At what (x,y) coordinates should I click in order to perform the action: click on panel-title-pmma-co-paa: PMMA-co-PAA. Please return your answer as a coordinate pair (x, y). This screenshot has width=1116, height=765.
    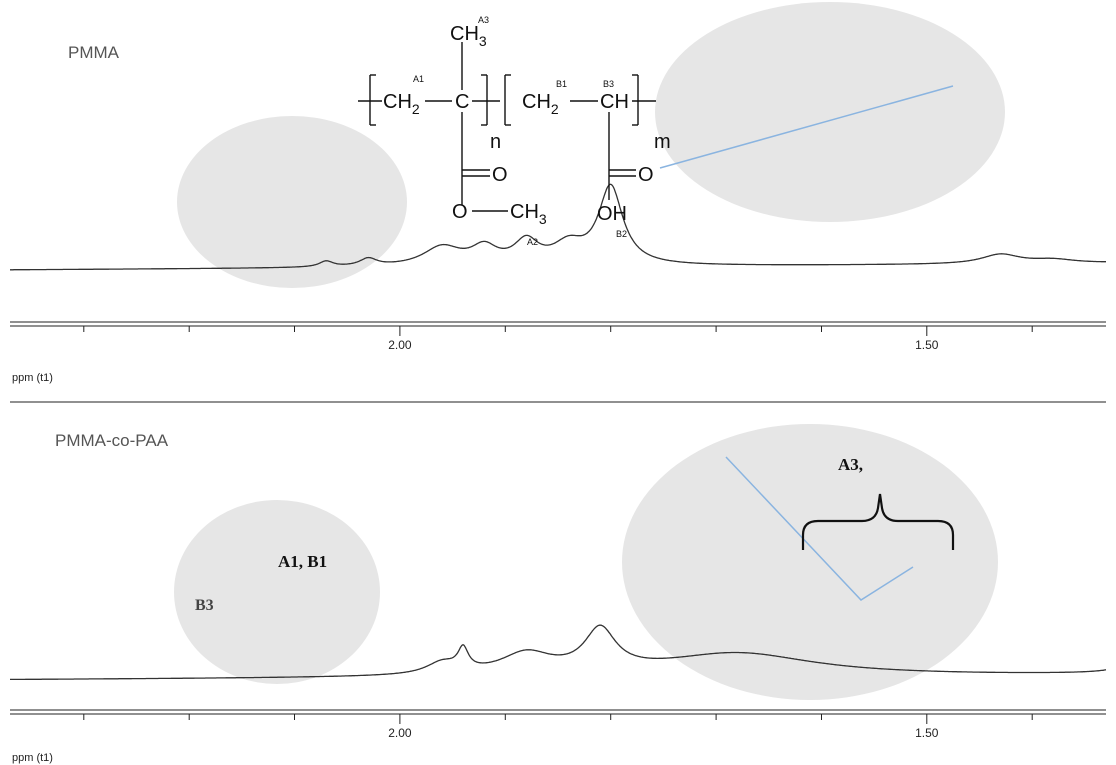
    Looking at the image, I should click on (112, 440).